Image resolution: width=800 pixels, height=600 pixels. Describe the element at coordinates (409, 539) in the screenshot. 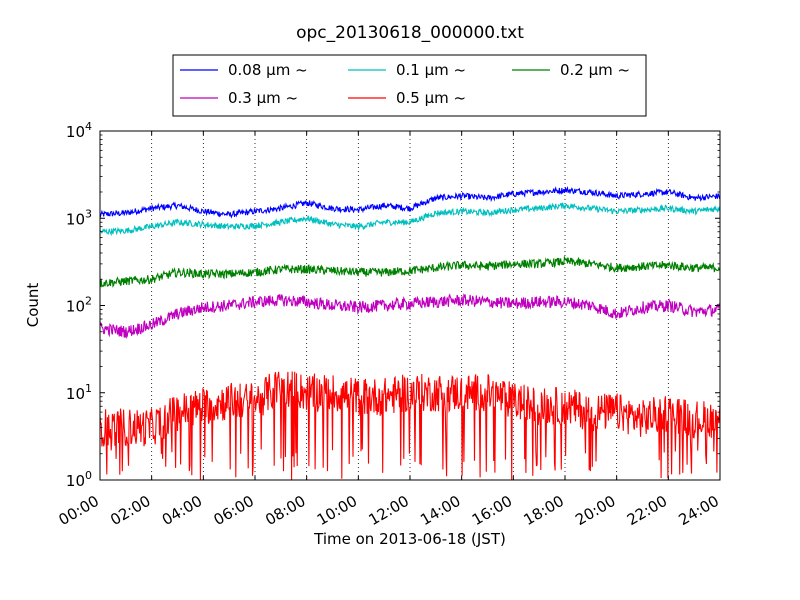

I see `x-axis-label: Time on 2013-06-18 (JST)` at that location.